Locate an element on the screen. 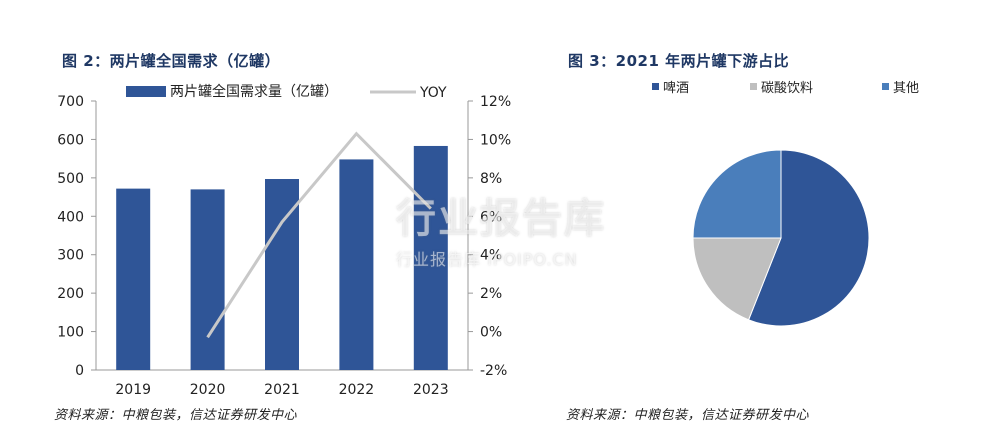 This screenshot has height=442, width=1007. bar-chart-title: 图 2：两片罐全国需求（亿罐） is located at coordinates (171, 61).